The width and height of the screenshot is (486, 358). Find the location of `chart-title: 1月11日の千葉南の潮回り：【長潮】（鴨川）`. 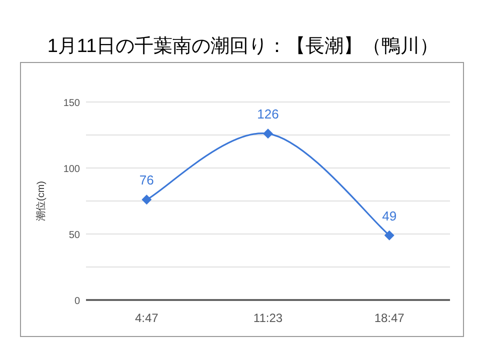

chart-title: 1月11日の千葉南の潮回り：【長潮】（鴨川） is located at coordinates (243, 46).